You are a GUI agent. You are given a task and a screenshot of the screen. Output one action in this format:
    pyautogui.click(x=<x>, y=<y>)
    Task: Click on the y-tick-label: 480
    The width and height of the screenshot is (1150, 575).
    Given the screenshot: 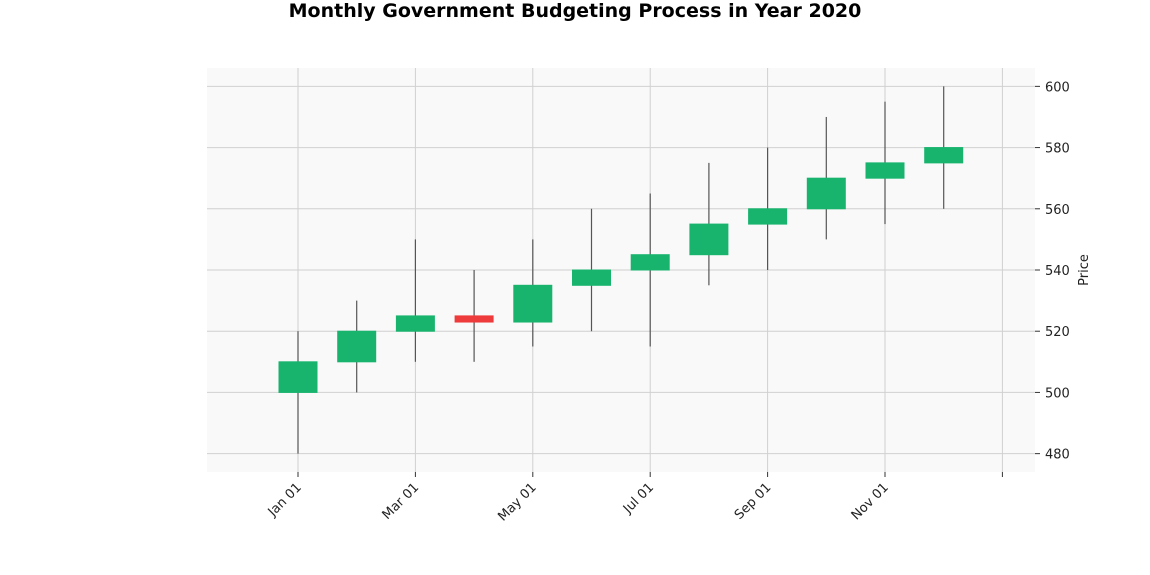 What is the action you would take?
    pyautogui.click(x=1057, y=455)
    